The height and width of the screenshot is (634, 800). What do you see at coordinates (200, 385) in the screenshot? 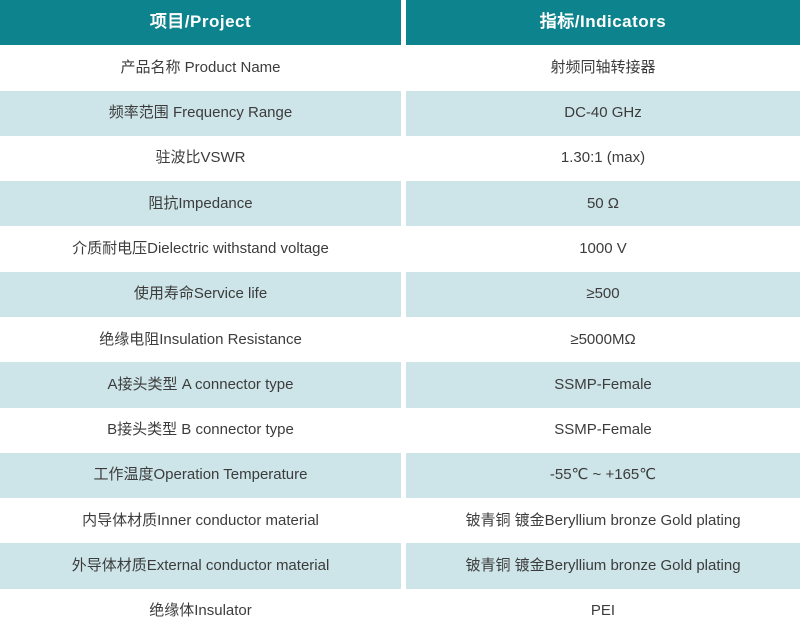
I see `project-cell: A接头类型 A connector type` at bounding box center [200, 385].